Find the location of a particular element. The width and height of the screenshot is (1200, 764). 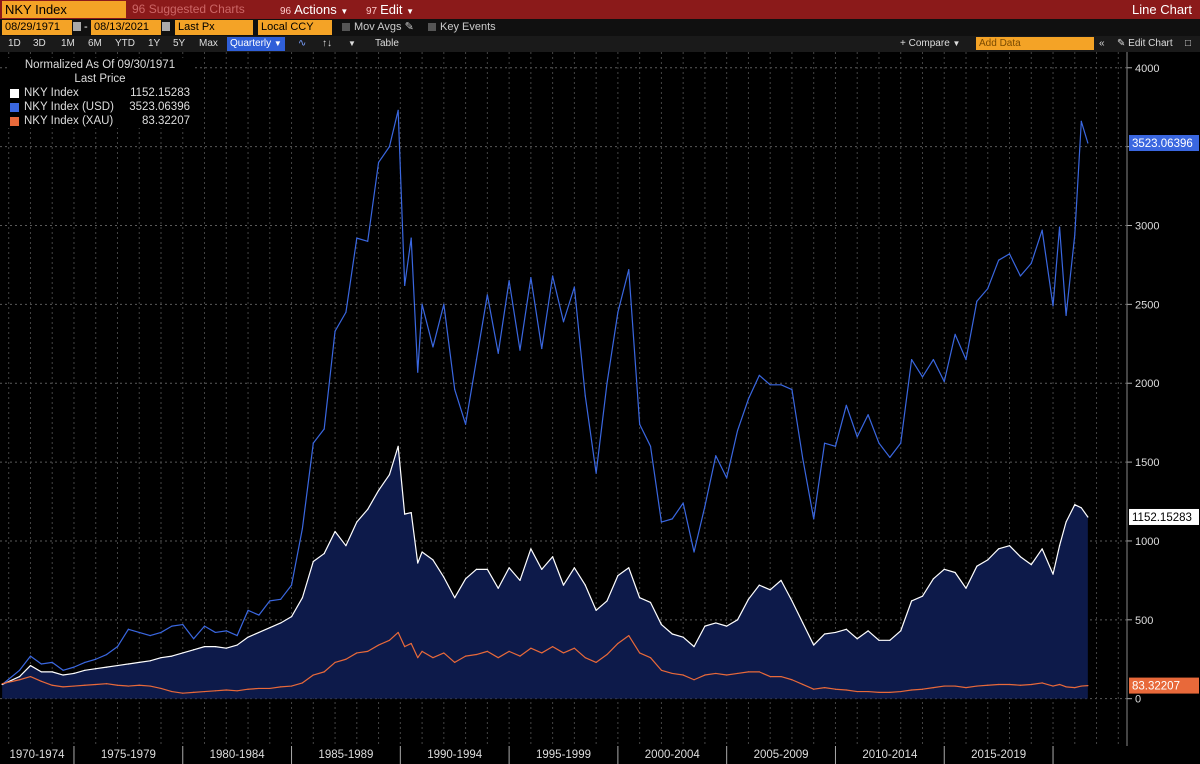

edit-chart-button: ✎ Edit Chart is located at coordinates (1145, 44).